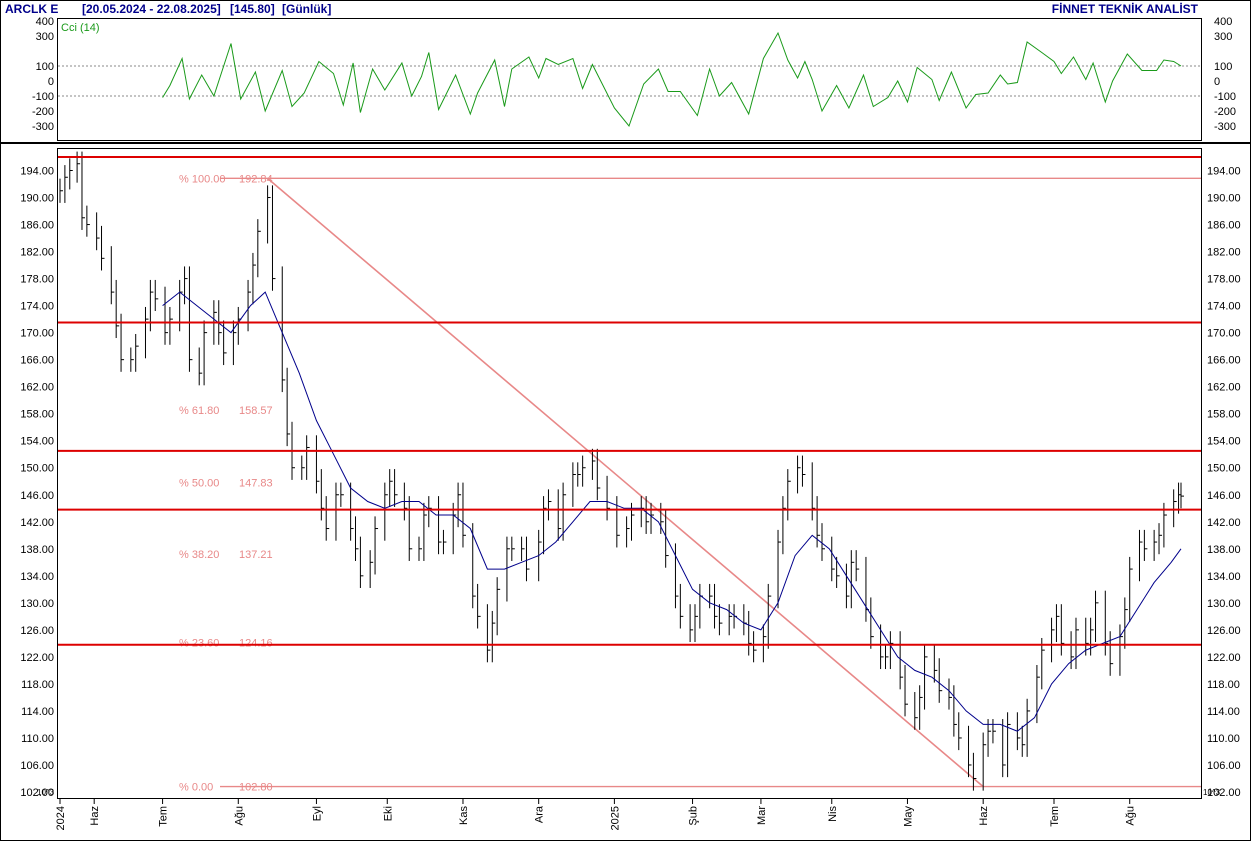 Image resolution: width=1251 pixels, height=841 pixels. What do you see at coordinates (1225, 127) in the screenshot?
I see `cci-tick-label-right: -300` at bounding box center [1225, 127].